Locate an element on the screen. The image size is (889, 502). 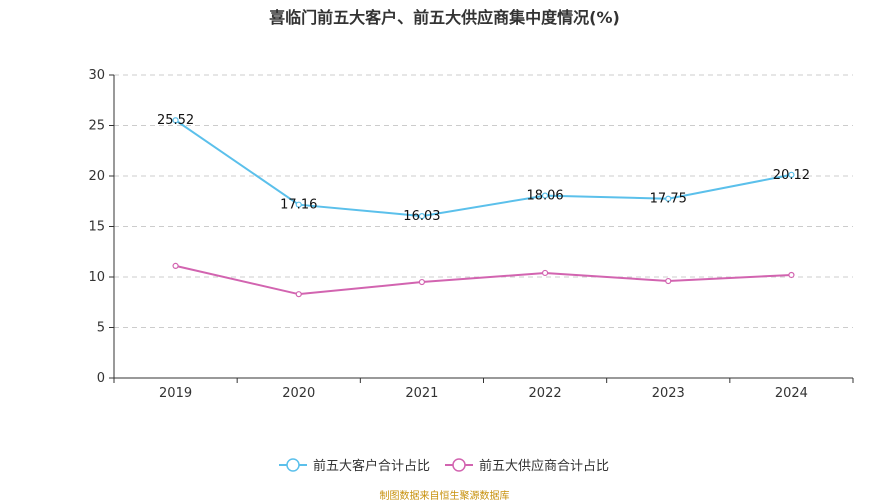
chart-title: 喜临门前五大客户、前五大供应商集中度情况(%) is located at coordinates (444, 17).